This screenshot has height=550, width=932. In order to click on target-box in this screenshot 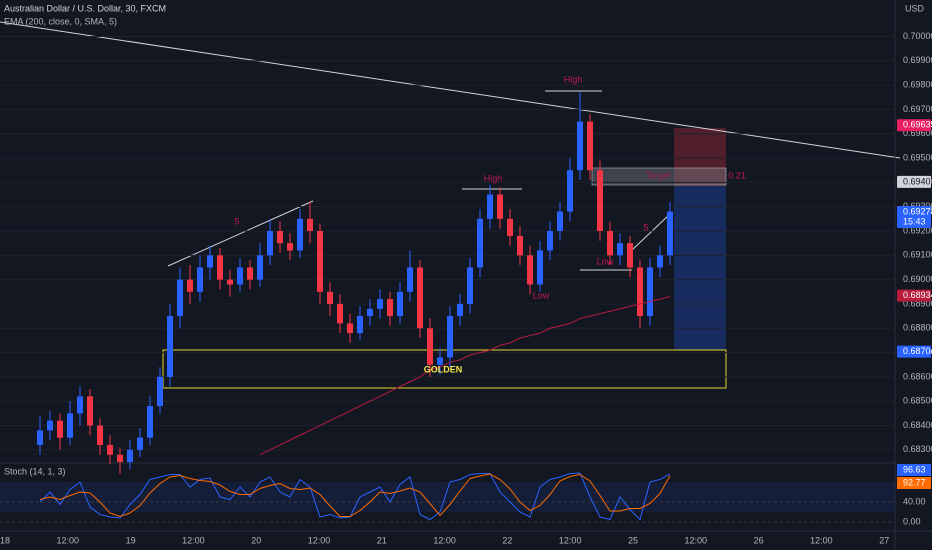, I will do `click(659, 176)`.